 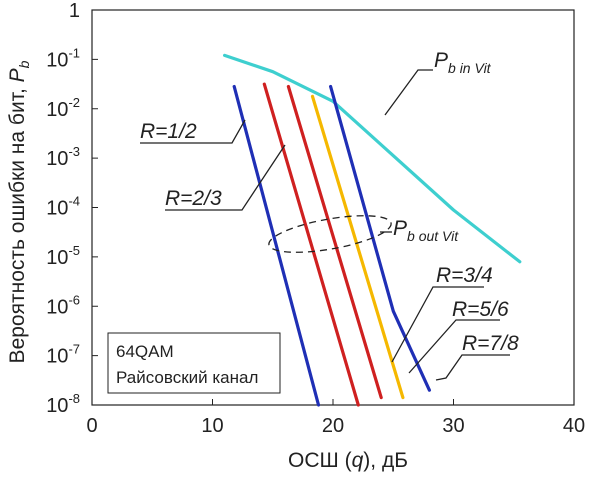 I want to click on x-tick-label: 20, so click(x=333, y=426).